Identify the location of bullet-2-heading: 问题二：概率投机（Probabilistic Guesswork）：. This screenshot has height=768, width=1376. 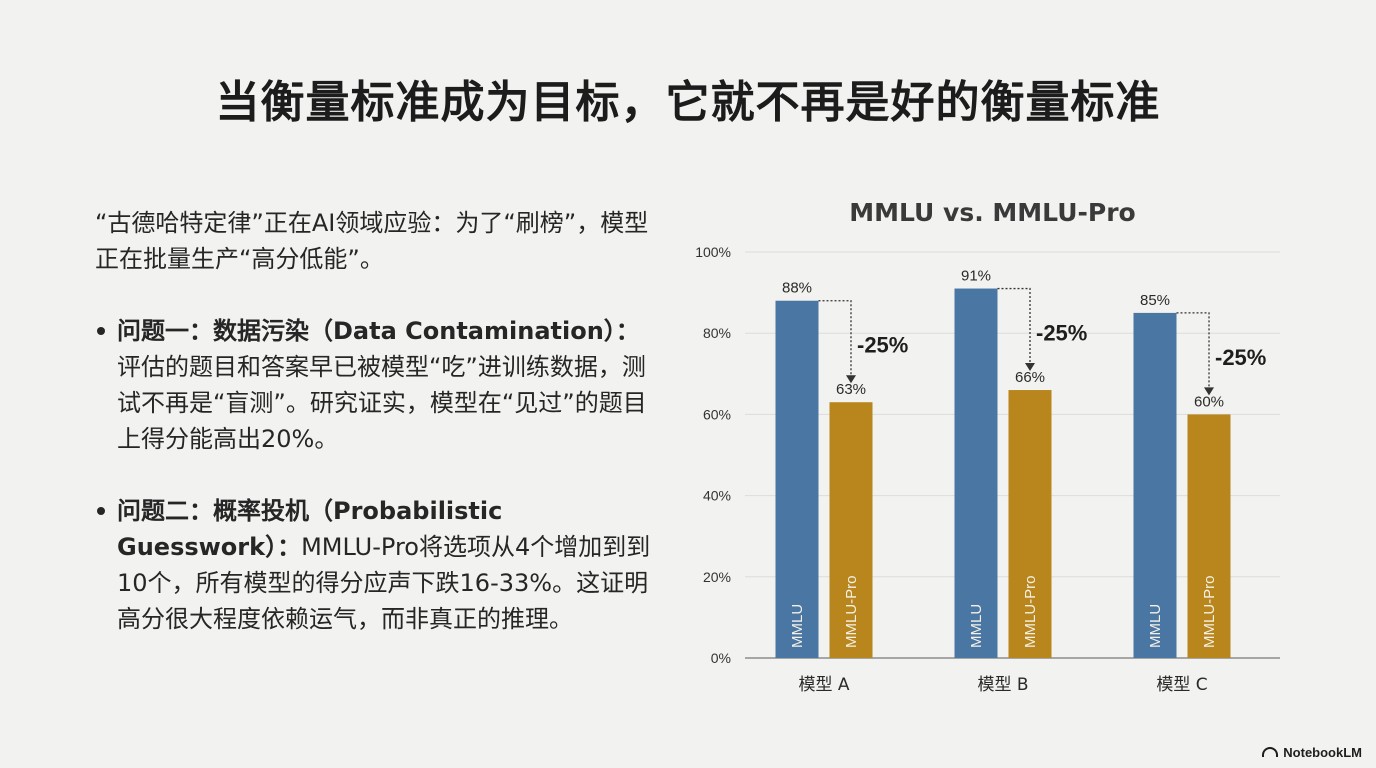
(310, 529).